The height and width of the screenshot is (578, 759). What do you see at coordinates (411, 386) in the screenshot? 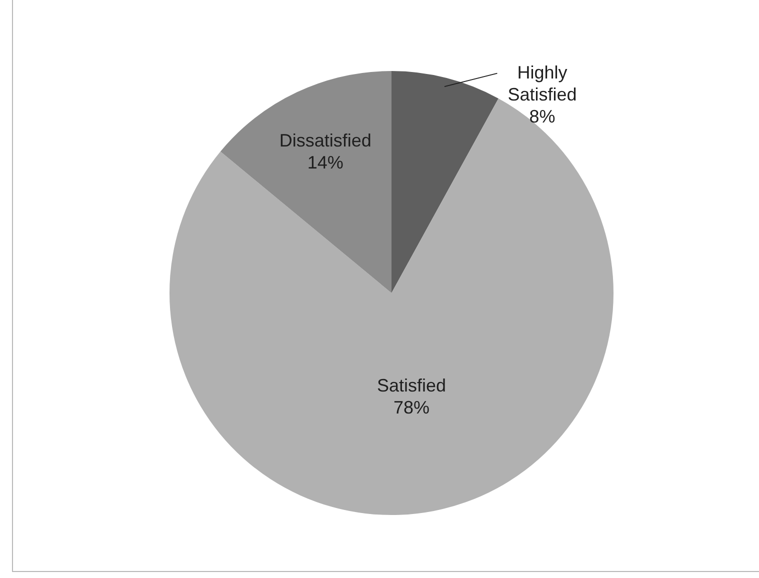
I see `slice-label: Satisfied` at bounding box center [411, 386].